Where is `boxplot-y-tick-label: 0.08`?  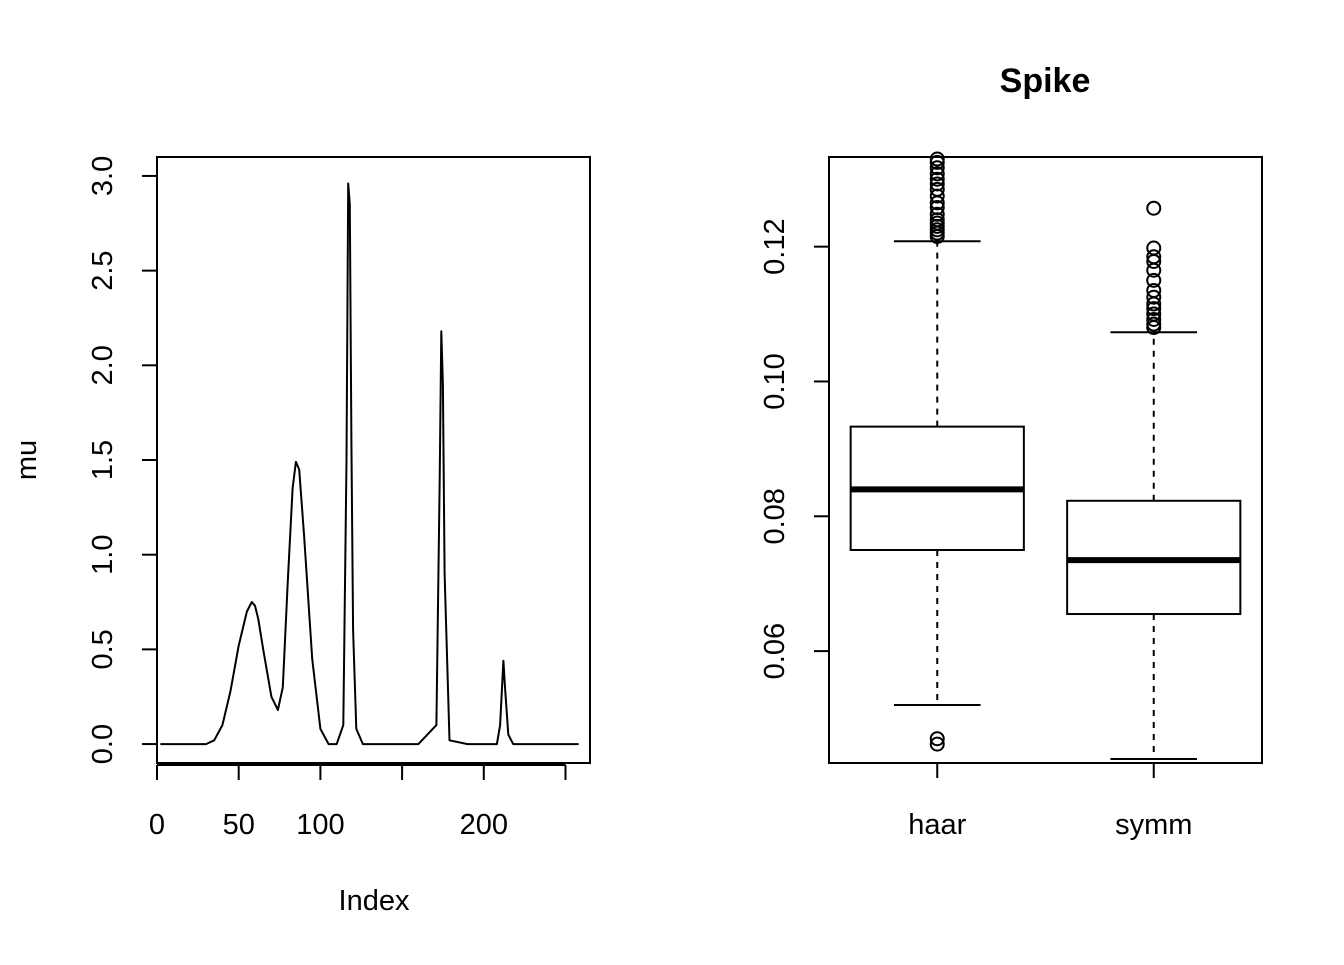 boxplot-y-tick-label: 0.08 is located at coordinates (775, 516).